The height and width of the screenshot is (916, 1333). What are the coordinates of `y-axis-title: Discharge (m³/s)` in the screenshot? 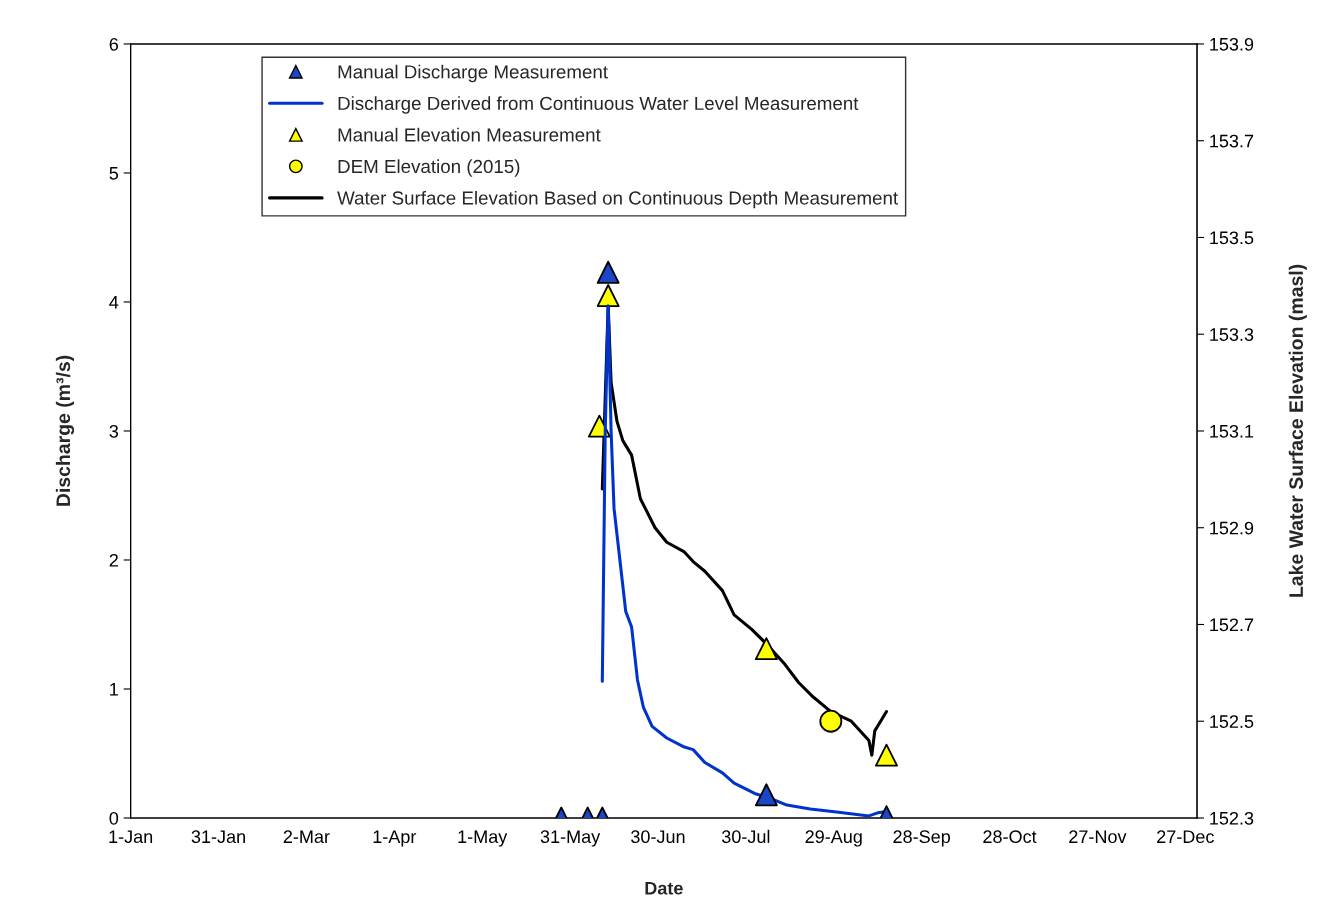 It's located at (65, 430).